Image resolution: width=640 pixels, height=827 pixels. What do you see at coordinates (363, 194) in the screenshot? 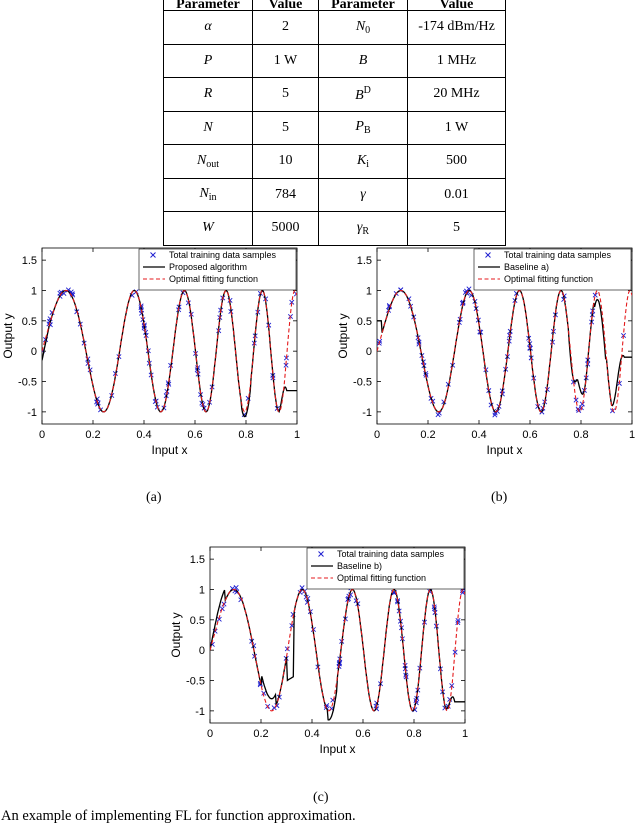
I see `param-symbol-cell: γ` at bounding box center [363, 194].